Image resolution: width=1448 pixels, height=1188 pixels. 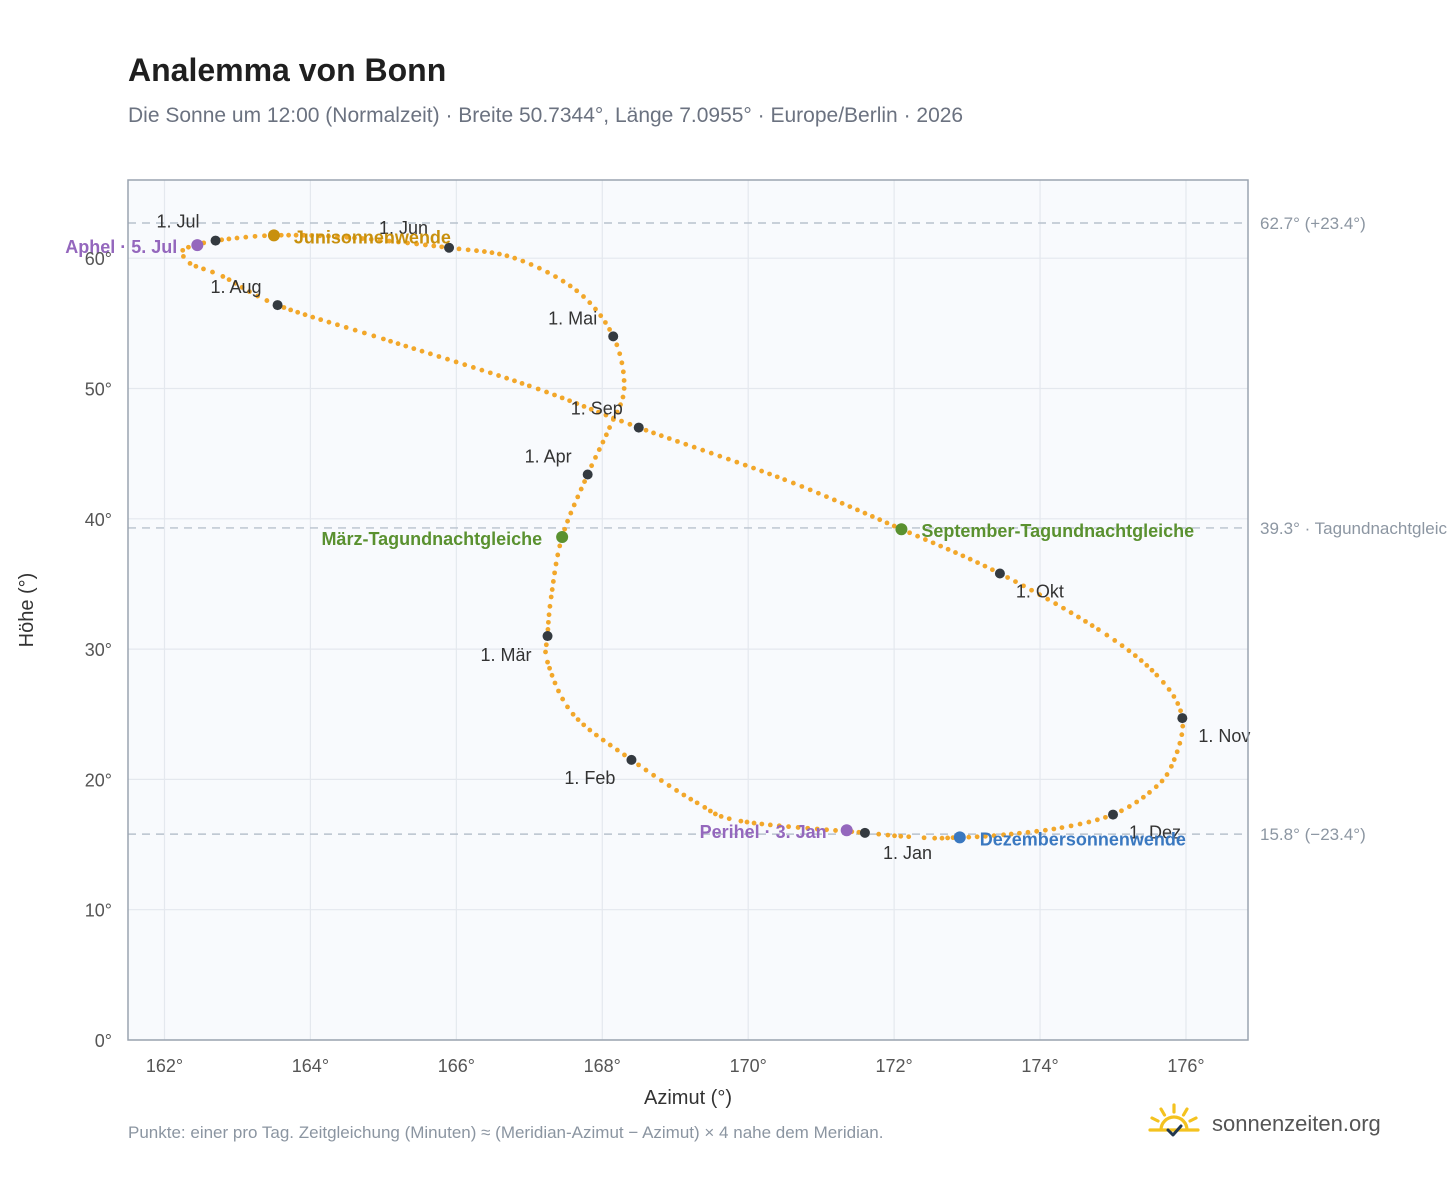 I want to click on month-label: 1. Nov, so click(x=1224, y=736).